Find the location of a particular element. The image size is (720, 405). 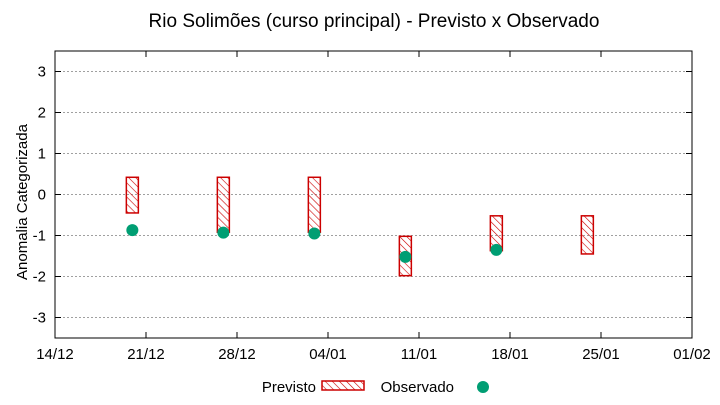

x-tick-label: 04/01 is located at coordinates (328, 354).